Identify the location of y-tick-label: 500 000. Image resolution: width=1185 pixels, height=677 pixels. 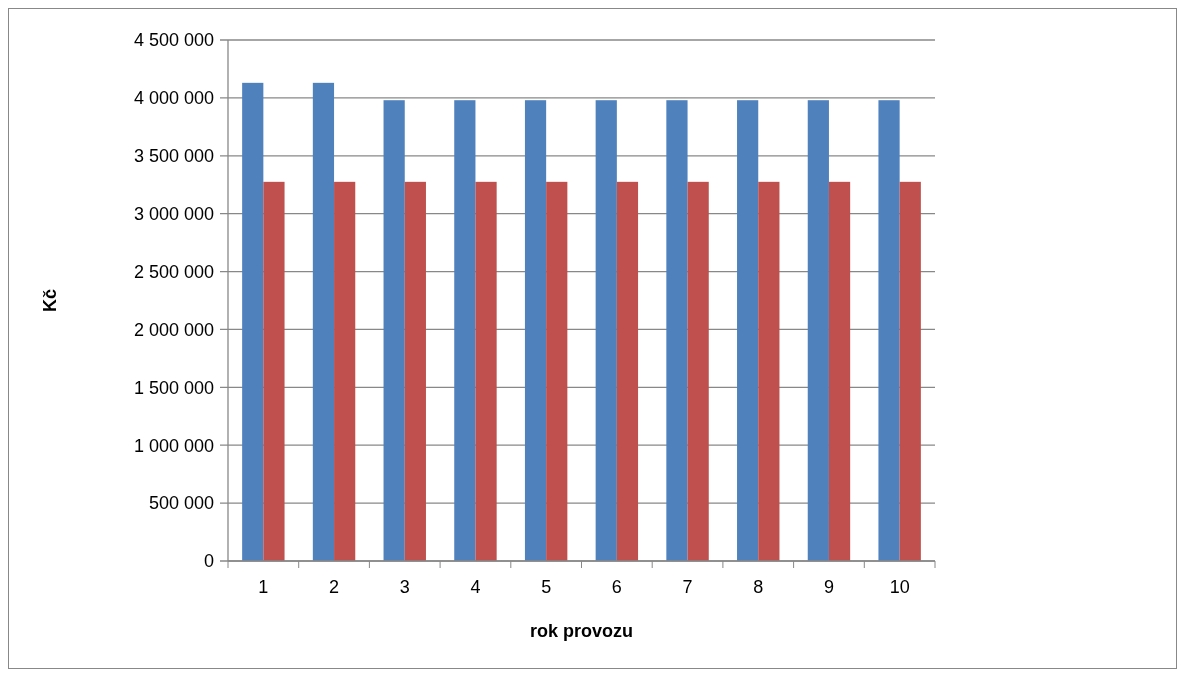
(181, 503).